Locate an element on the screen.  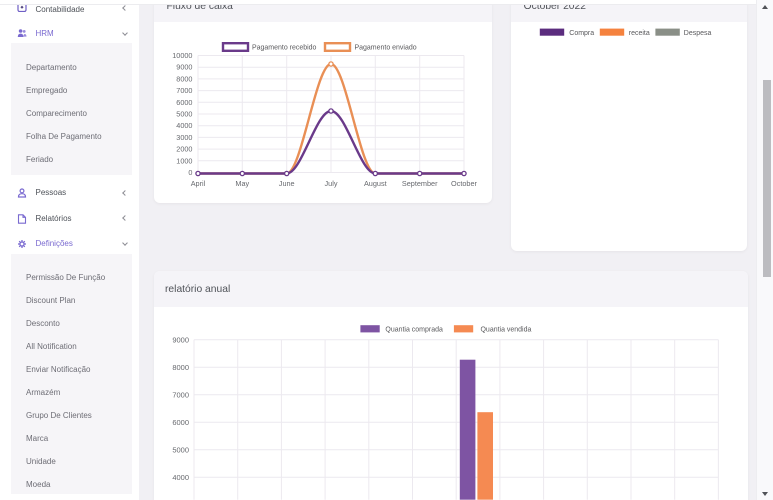
svg-text: Quantia vendida is located at coordinates (505, 330).